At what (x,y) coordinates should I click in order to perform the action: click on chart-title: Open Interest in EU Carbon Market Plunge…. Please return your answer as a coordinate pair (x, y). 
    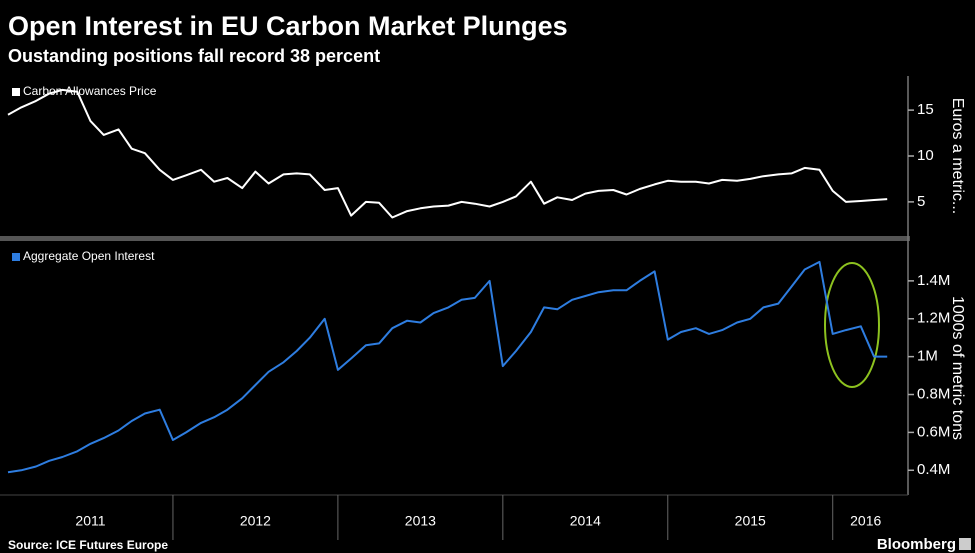
    Looking at the image, I should click on (288, 26).